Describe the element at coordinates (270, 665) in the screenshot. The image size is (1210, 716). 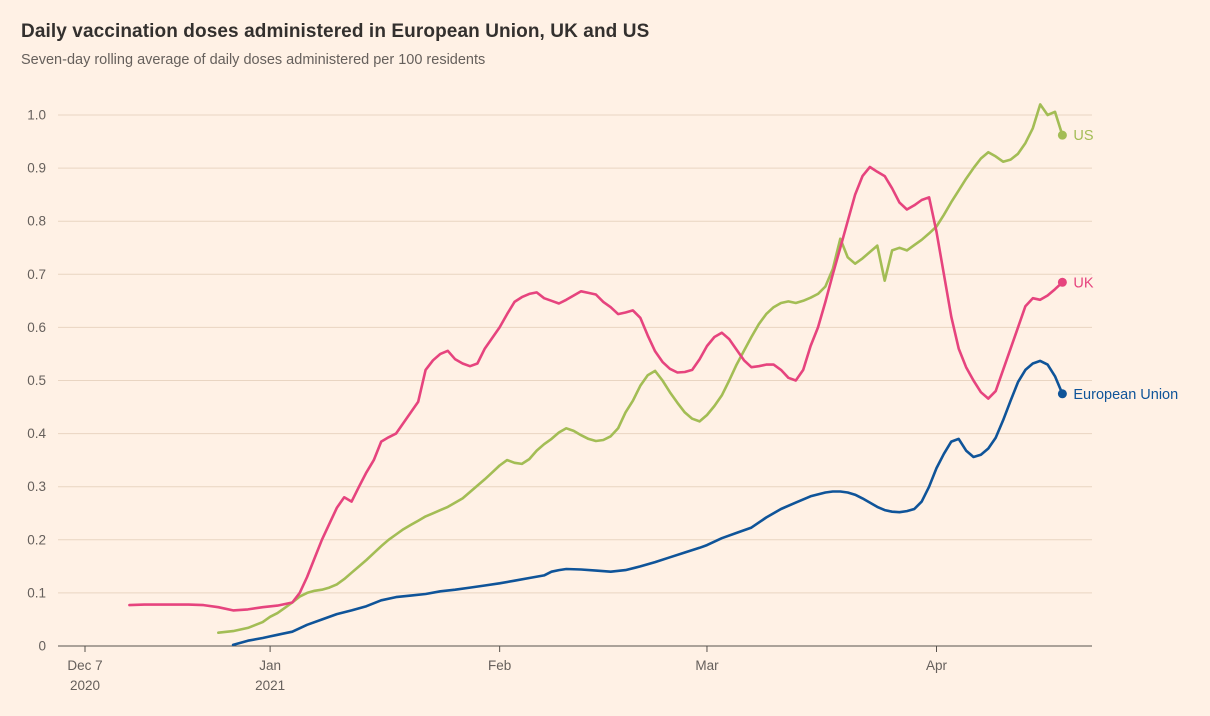
I see `x-tick-label-jan: Jan` at that location.